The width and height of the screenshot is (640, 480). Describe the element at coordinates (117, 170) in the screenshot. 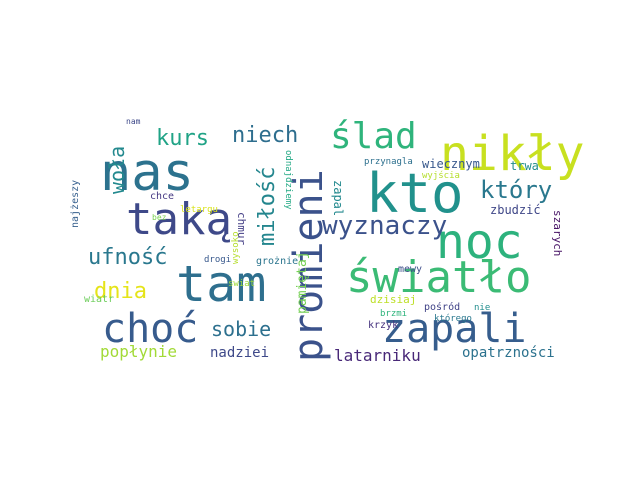

I see `word-cloud-word: woła` at that location.